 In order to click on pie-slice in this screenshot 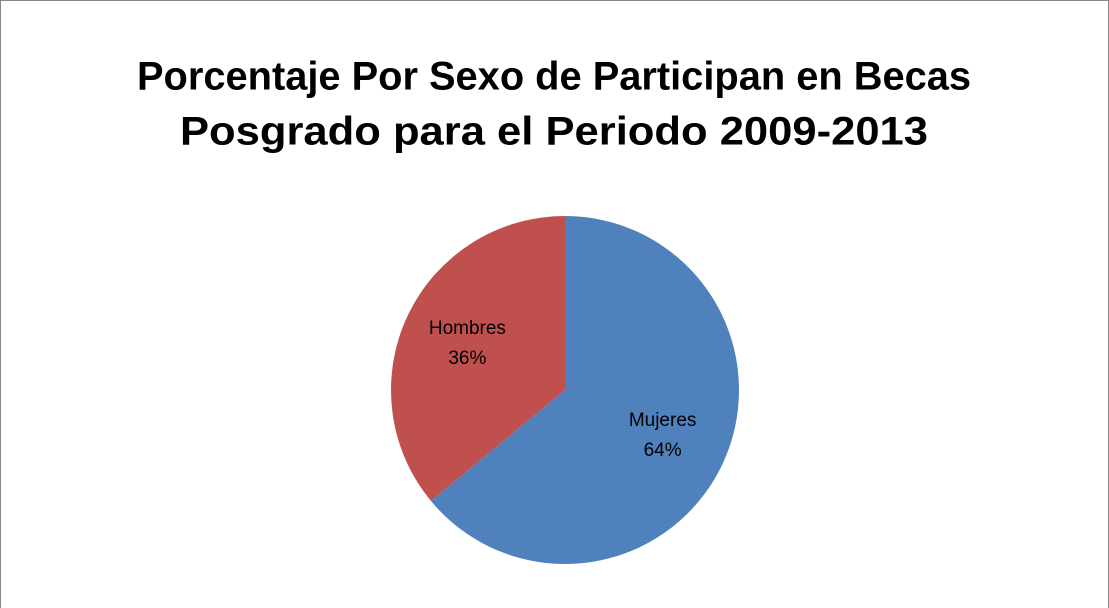, I will do `click(478, 358)`.